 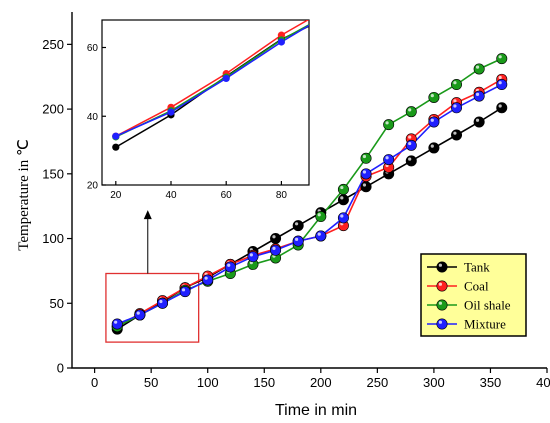 What do you see at coordinates (227, 195) in the screenshot?
I see `inset-x-tick-label: 60` at bounding box center [227, 195].